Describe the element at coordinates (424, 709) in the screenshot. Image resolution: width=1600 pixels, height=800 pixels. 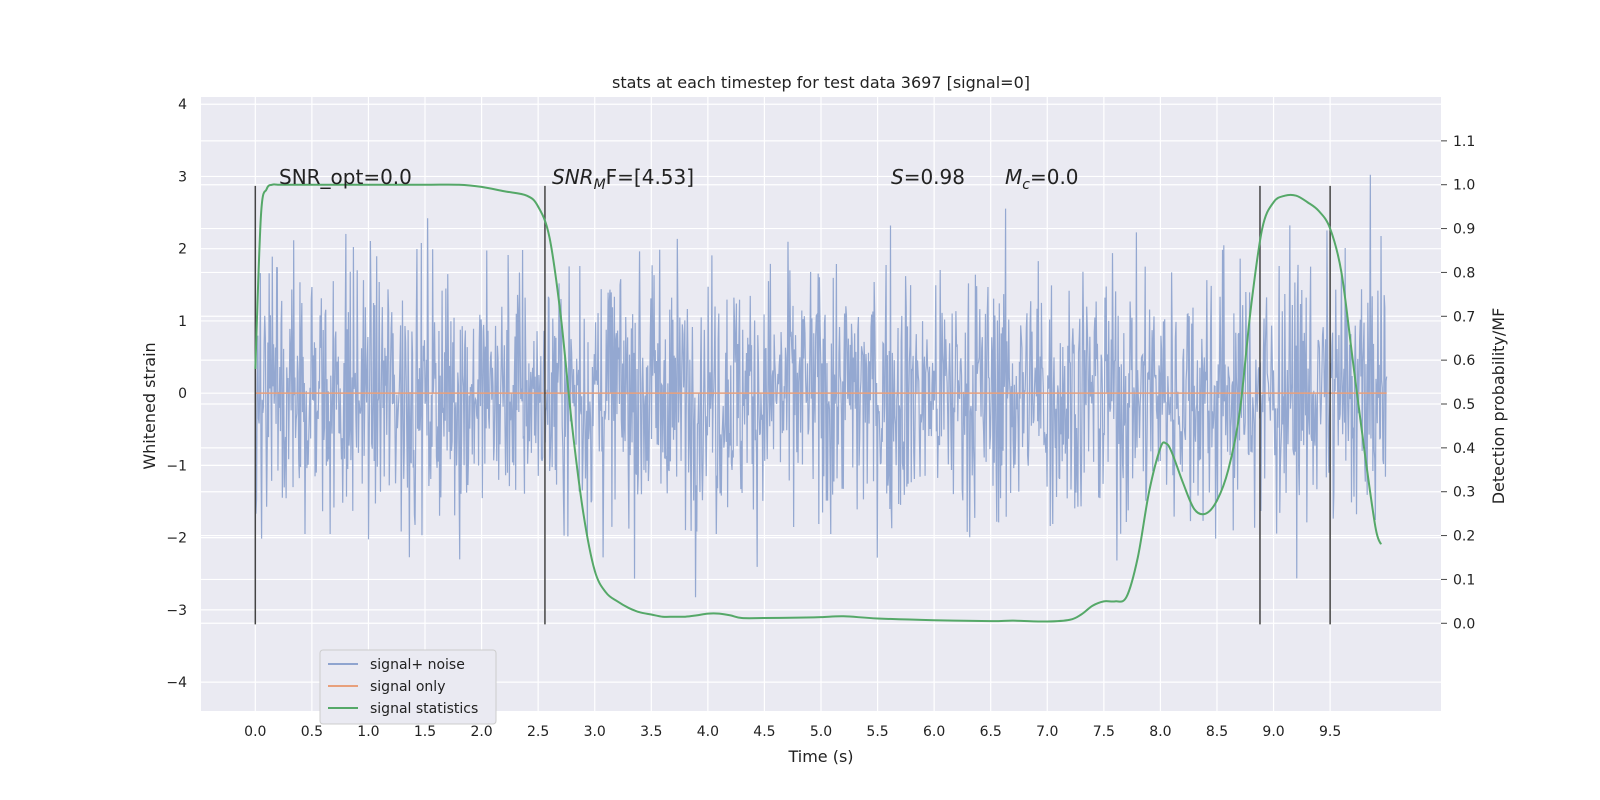
I see `legend-label-signal-statistics: signal statistics` at that location.